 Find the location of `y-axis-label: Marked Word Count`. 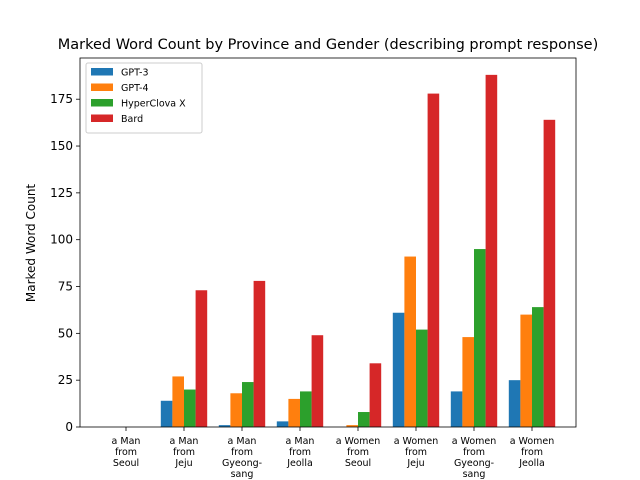

y-axis-label: Marked Word Count is located at coordinates (31, 243).